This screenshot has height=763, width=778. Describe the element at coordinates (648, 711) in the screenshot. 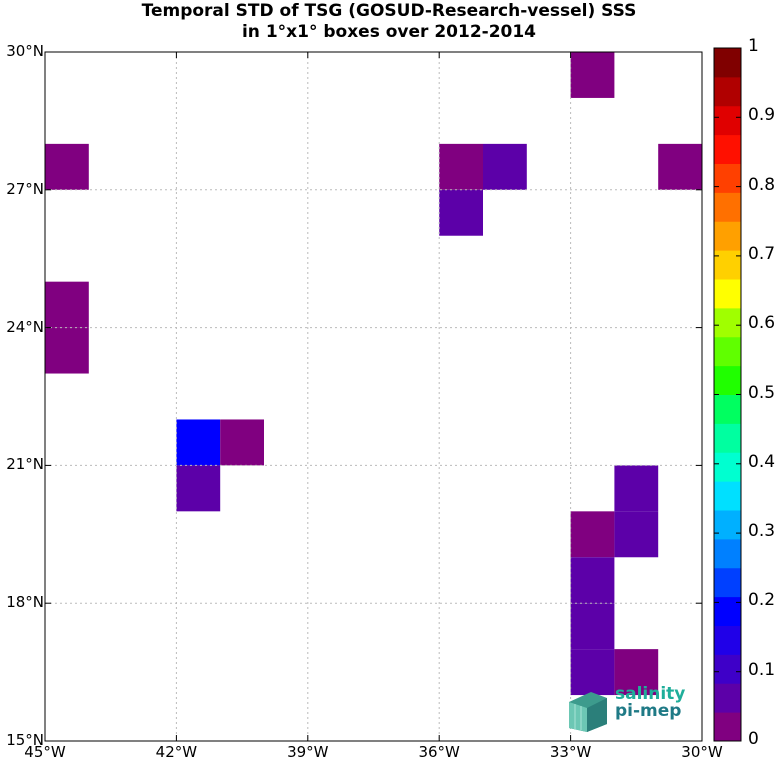

I see `logo-text-line2: pi-mep` at that location.